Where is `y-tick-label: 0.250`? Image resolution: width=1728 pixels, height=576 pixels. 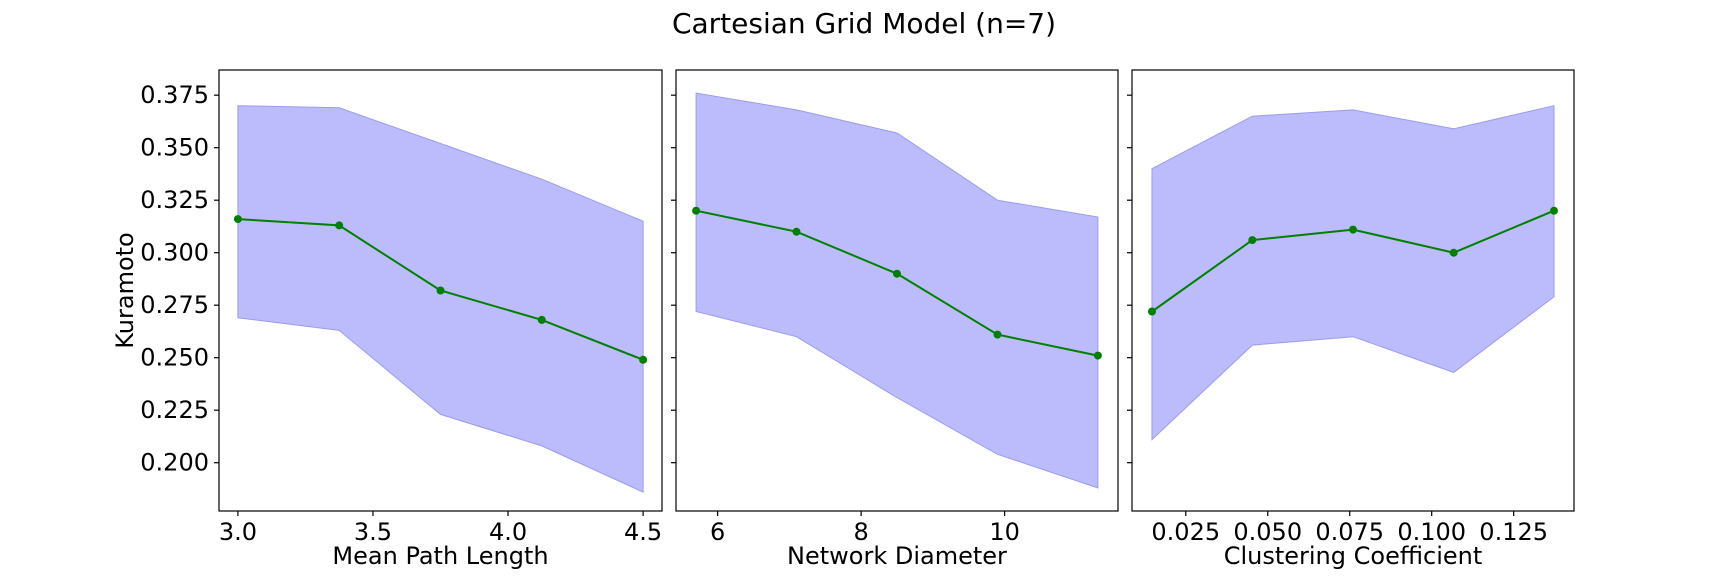
y-tick-label: 0.250 is located at coordinates (174, 358).